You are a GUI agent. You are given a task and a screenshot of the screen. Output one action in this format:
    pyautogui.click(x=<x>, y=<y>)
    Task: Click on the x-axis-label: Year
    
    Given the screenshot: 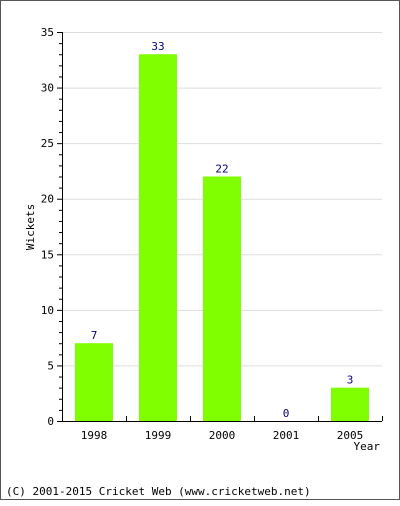 What is the action you would take?
    pyautogui.click(x=367, y=446)
    